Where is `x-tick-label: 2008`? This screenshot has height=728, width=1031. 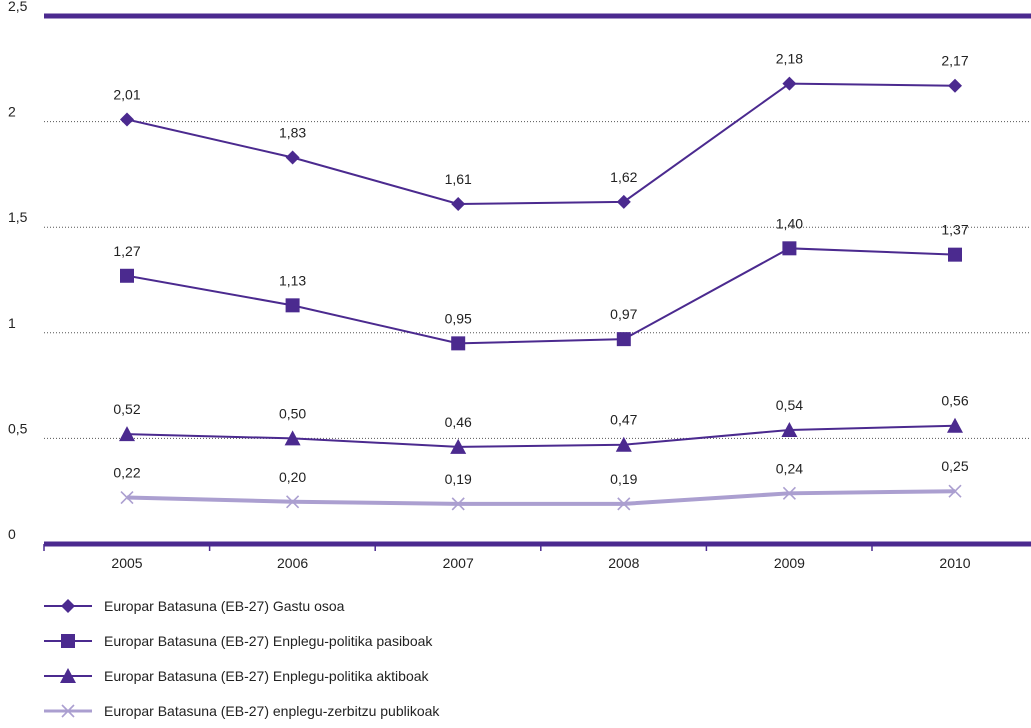 x-tick-label: 2008 is located at coordinates (623, 563).